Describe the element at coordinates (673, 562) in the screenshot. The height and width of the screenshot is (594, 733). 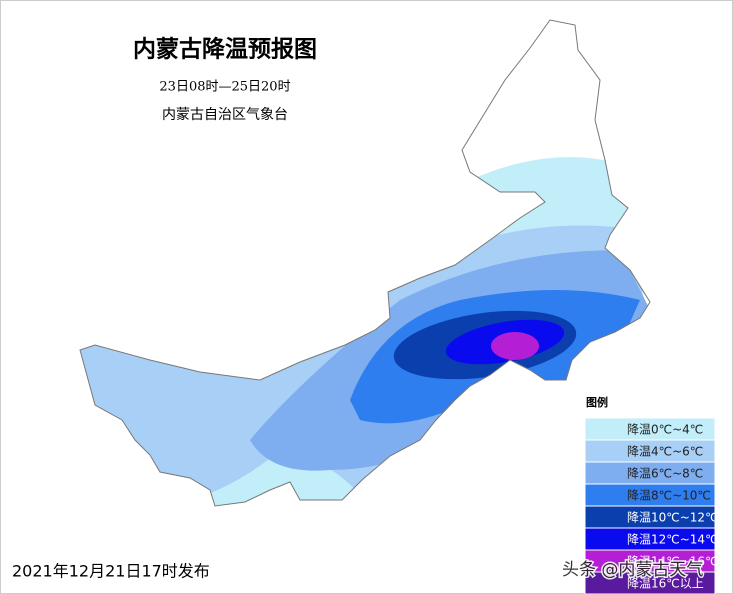
I see `legend-label: 降温14℃~16℃` at that location.